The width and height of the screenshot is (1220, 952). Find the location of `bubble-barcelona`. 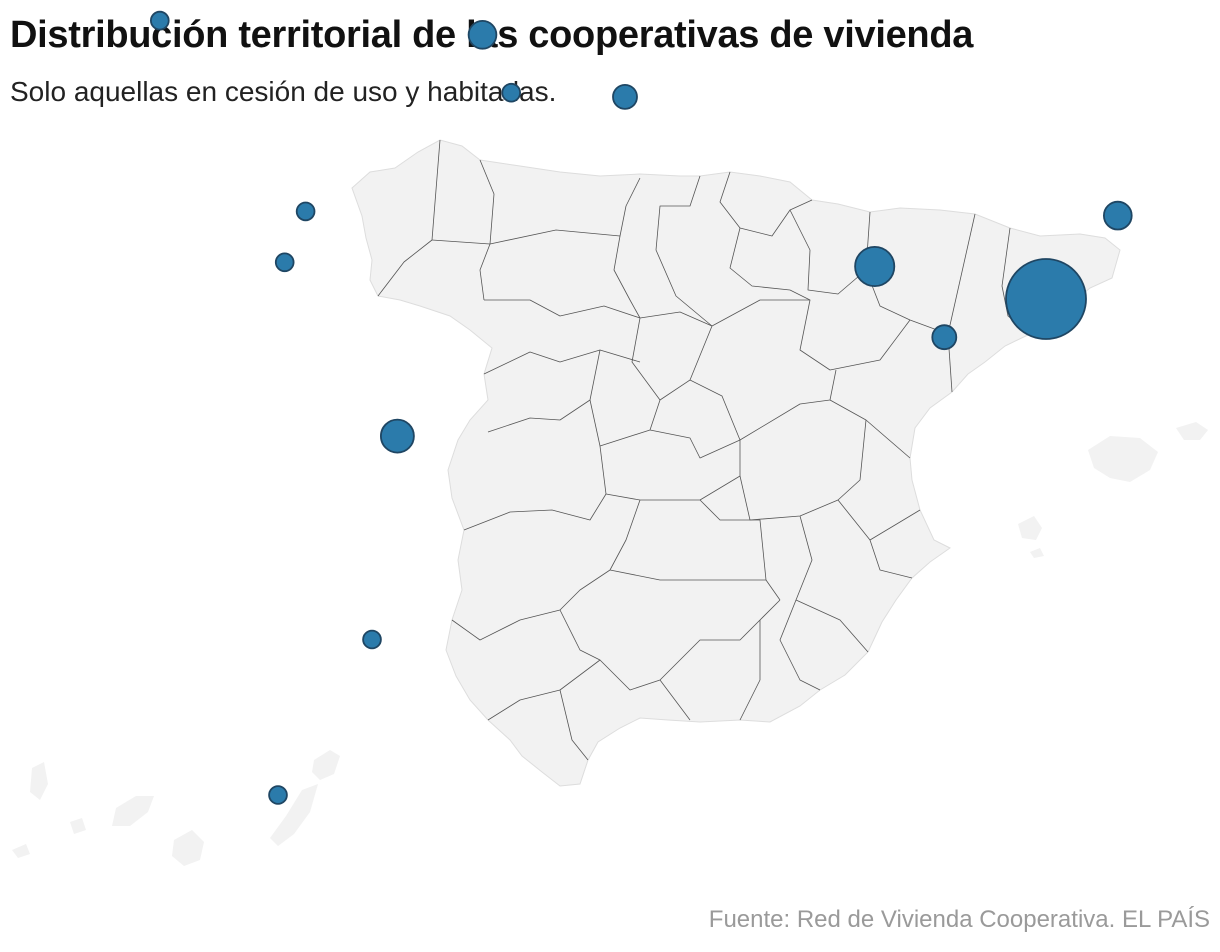

bubble-barcelona is located at coordinates (1046, 299).